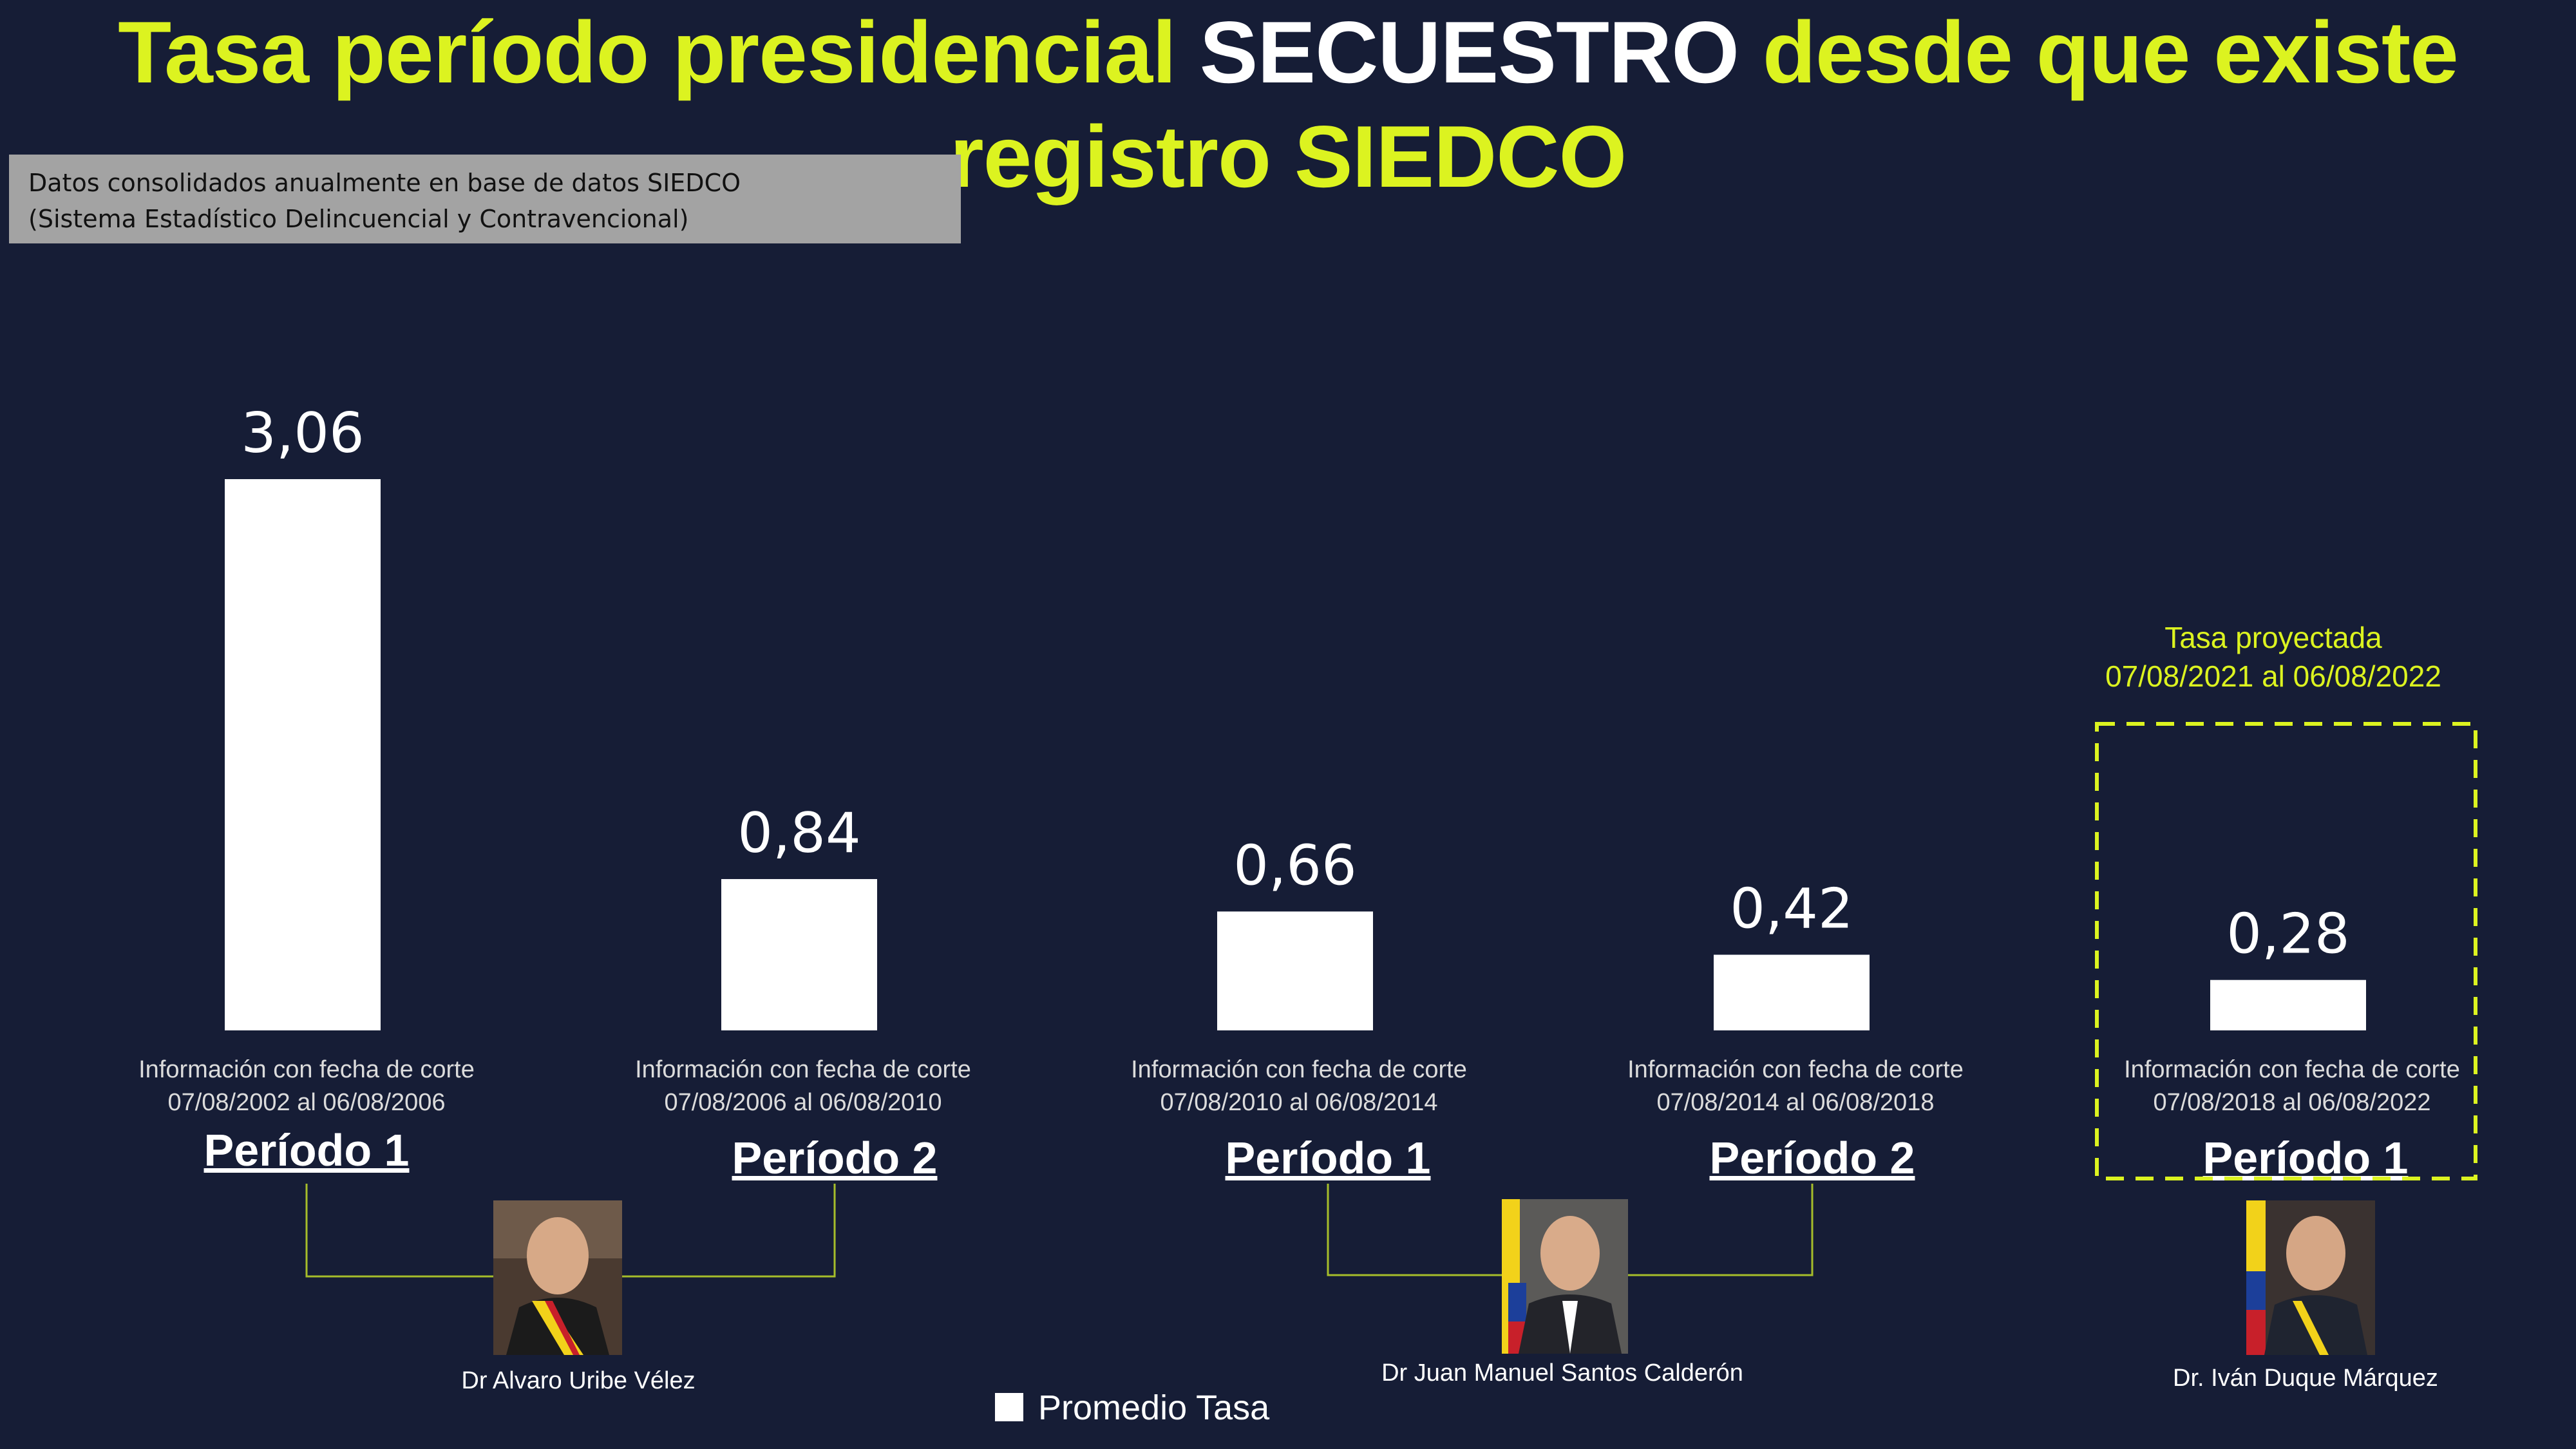 This screenshot has height=1449, width=2576. Describe the element at coordinates (835, 1158) in the screenshot. I see `period-label-2: Período 2` at that location.